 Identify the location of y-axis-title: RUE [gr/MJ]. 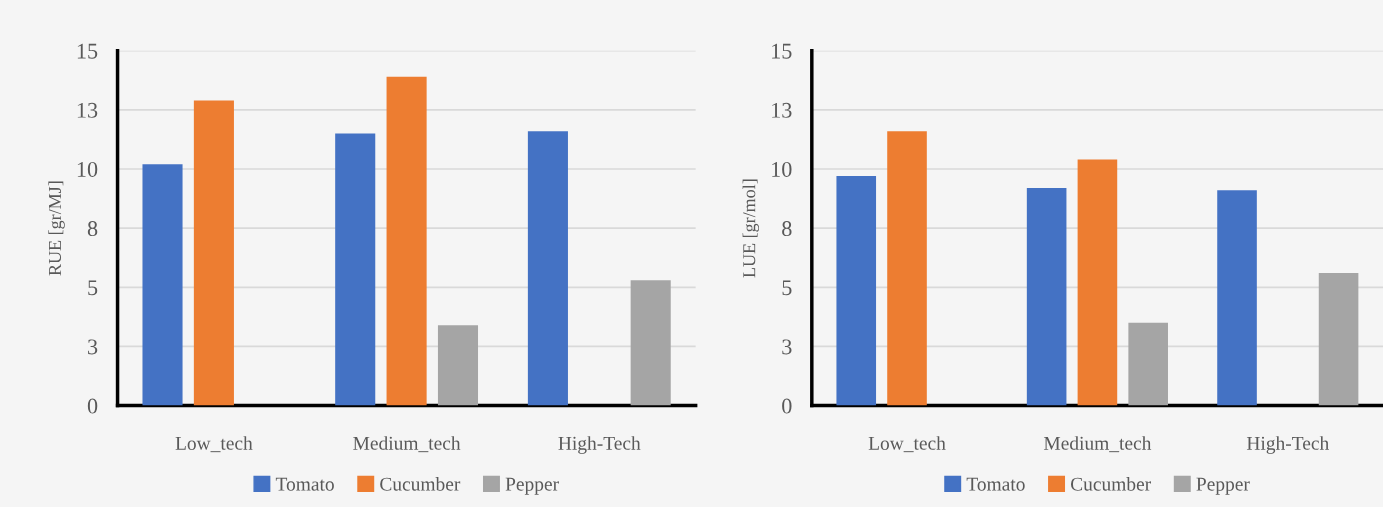
(56, 228).